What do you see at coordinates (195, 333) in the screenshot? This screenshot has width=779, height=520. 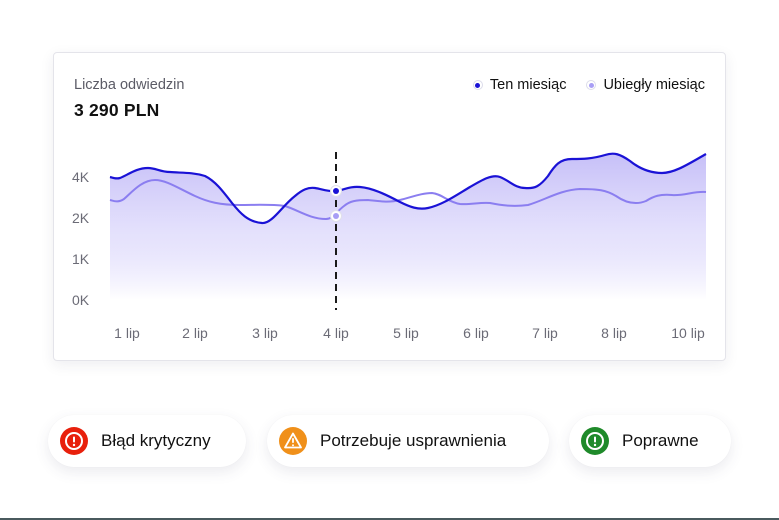 I see `x-tick-label: 2 lip` at bounding box center [195, 333].